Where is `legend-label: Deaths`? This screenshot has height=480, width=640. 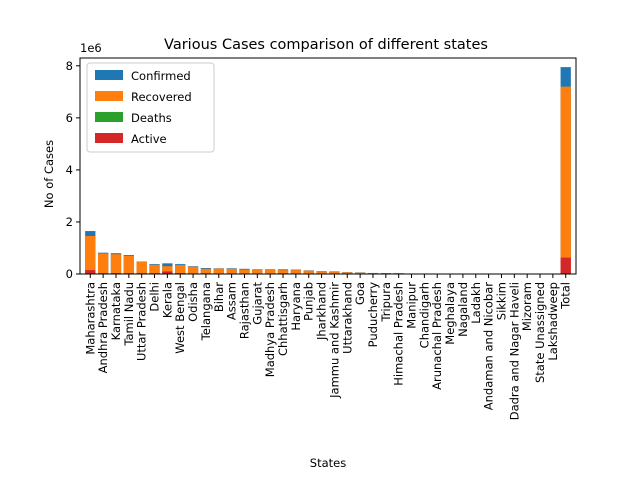
legend-label: Deaths is located at coordinates (151, 118).